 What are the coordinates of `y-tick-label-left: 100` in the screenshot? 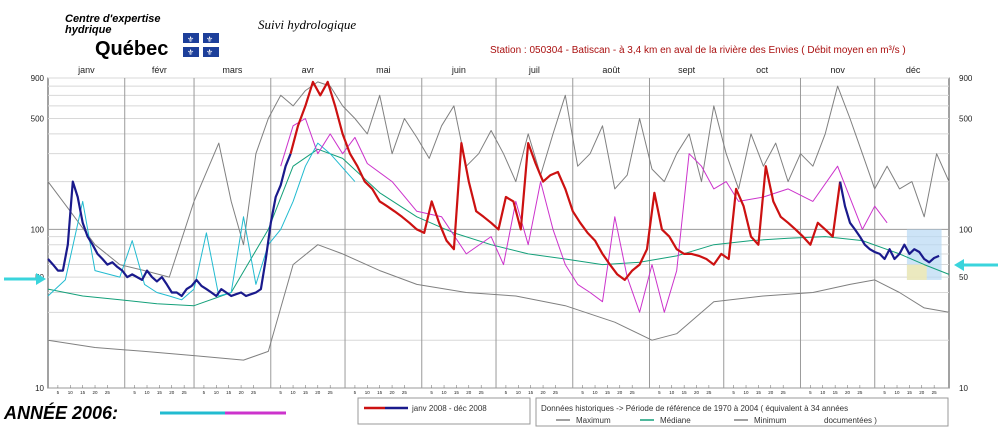 It's located at (38, 229).